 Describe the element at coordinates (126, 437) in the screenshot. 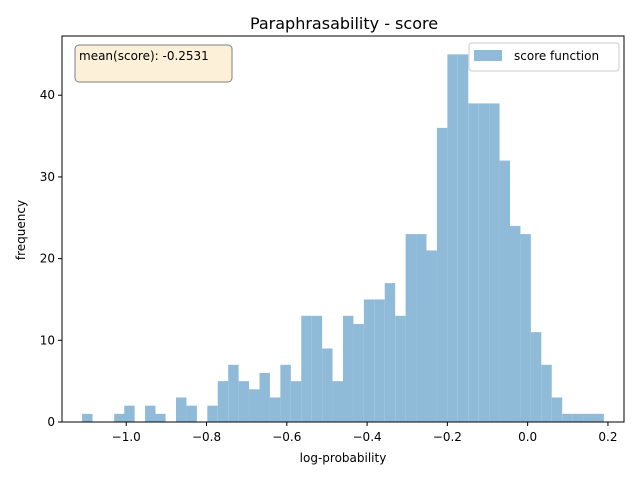

I see `x-tick-label: −1.0` at that location.